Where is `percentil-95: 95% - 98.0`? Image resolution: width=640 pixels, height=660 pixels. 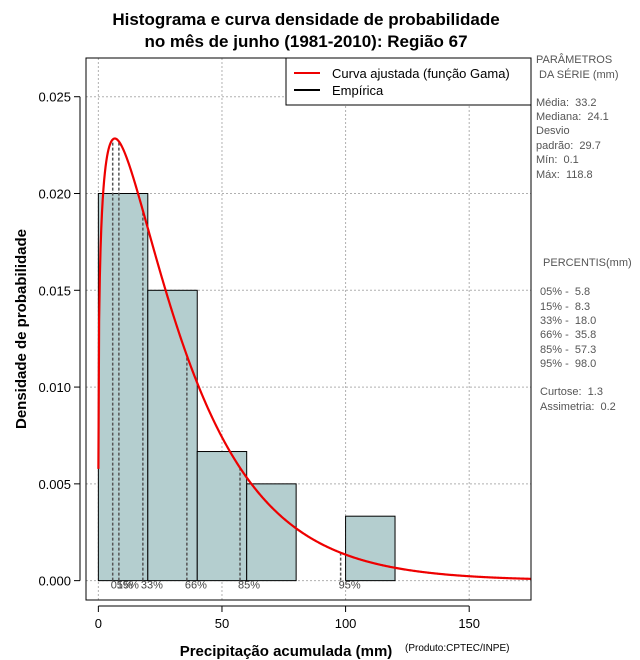
percentil-95: 95% - 98.0 is located at coordinates (568, 364).